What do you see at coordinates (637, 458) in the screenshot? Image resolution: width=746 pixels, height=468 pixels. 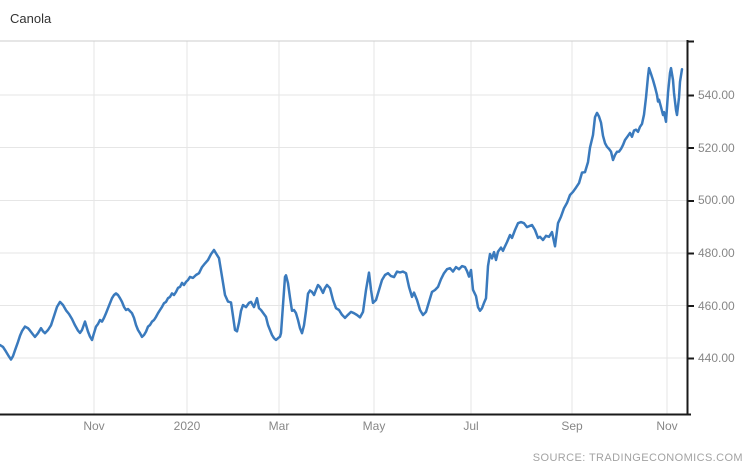 I see `source-attribution: SOURCE: TRADINGECONOMICS.COM` at bounding box center [637, 458].